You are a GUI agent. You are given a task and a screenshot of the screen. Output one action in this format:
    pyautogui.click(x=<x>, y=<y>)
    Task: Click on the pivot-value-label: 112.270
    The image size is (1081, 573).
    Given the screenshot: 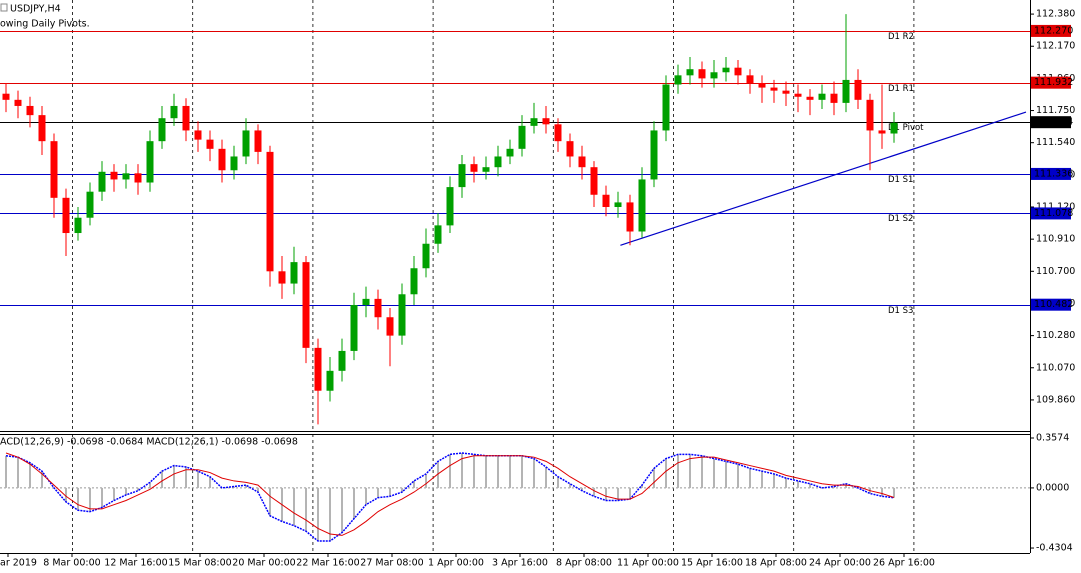 What is the action you would take?
    pyautogui.click(x=1053, y=30)
    